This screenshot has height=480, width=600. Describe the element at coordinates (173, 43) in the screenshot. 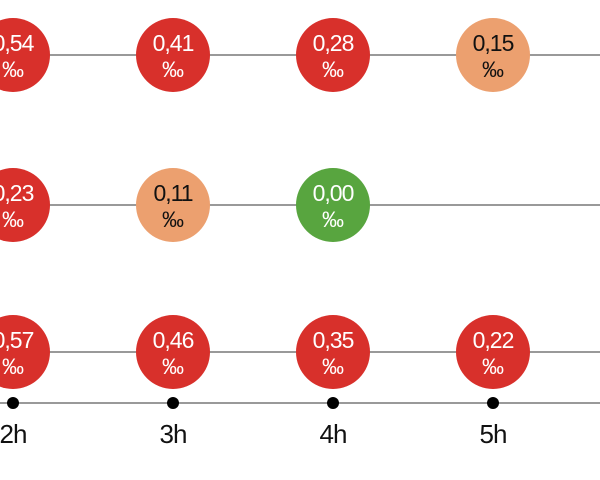

I see `value-label: 0,41` at that location.